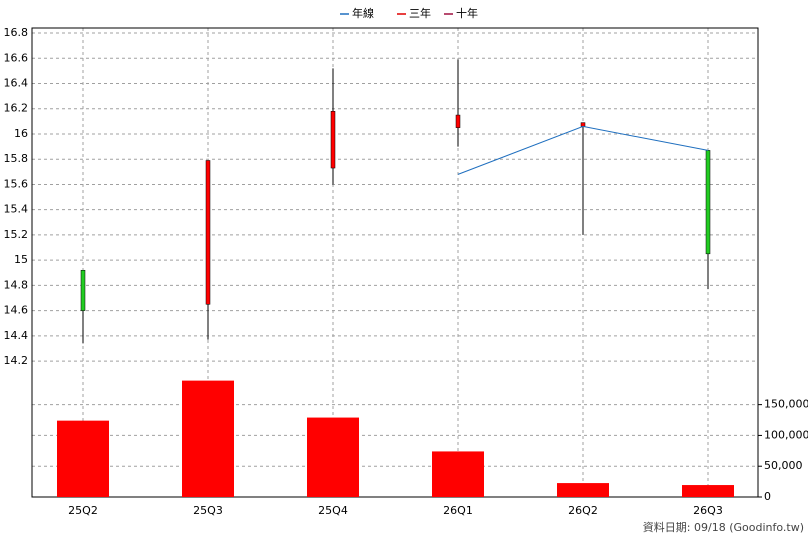 The image size is (808, 540). Describe the element at coordinates (16, 360) in the screenshot. I see `y-tick-label: 14.2` at that location.